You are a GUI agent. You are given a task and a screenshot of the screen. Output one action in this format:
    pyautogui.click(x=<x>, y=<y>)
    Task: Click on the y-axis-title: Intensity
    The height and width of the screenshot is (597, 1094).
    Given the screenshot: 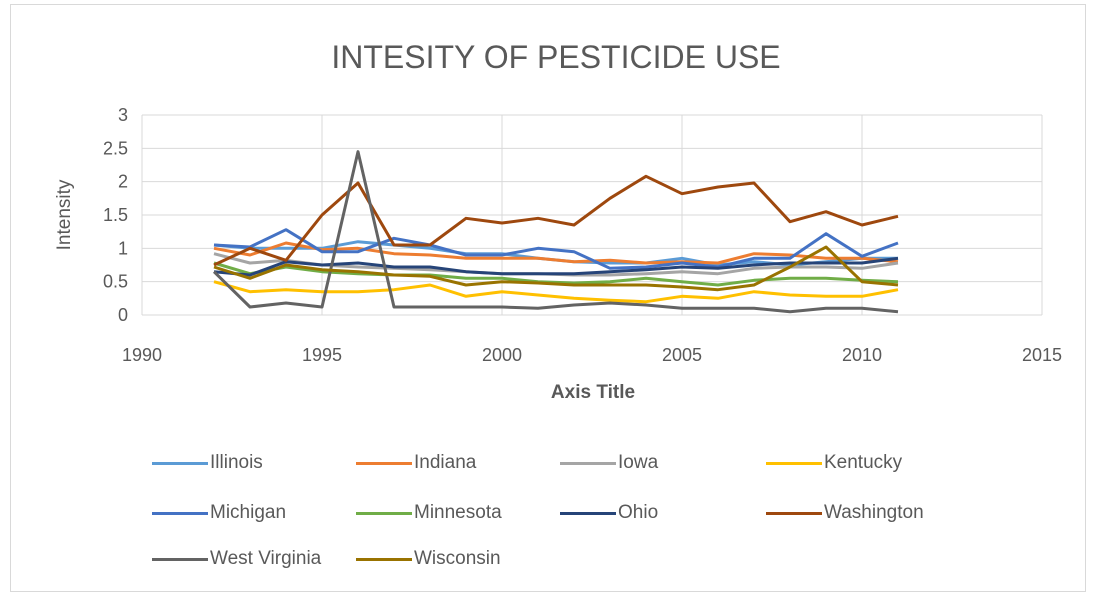 What is the action you would take?
    pyautogui.click(x=64, y=214)
    